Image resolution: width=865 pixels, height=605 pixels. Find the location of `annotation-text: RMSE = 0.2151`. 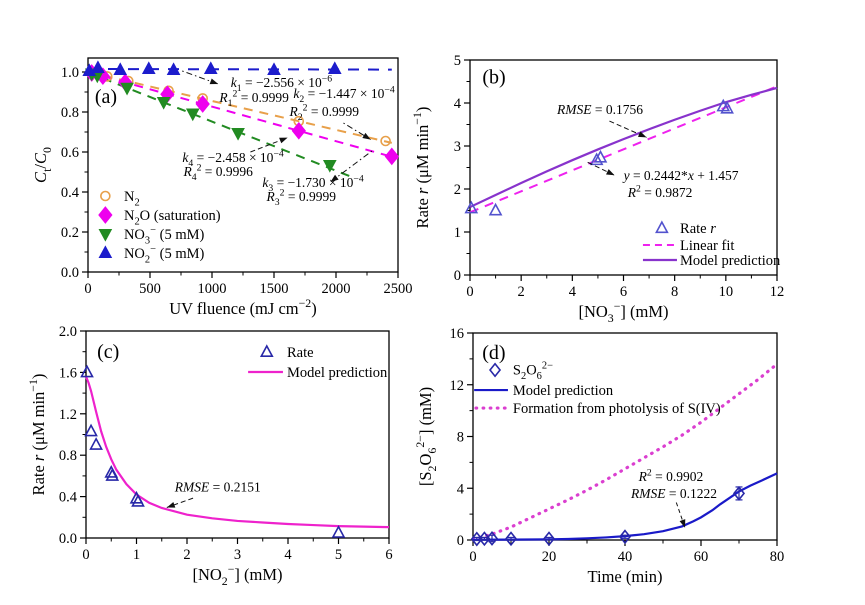

annotation-text: RMSE = 0.2151 is located at coordinates (217, 486).